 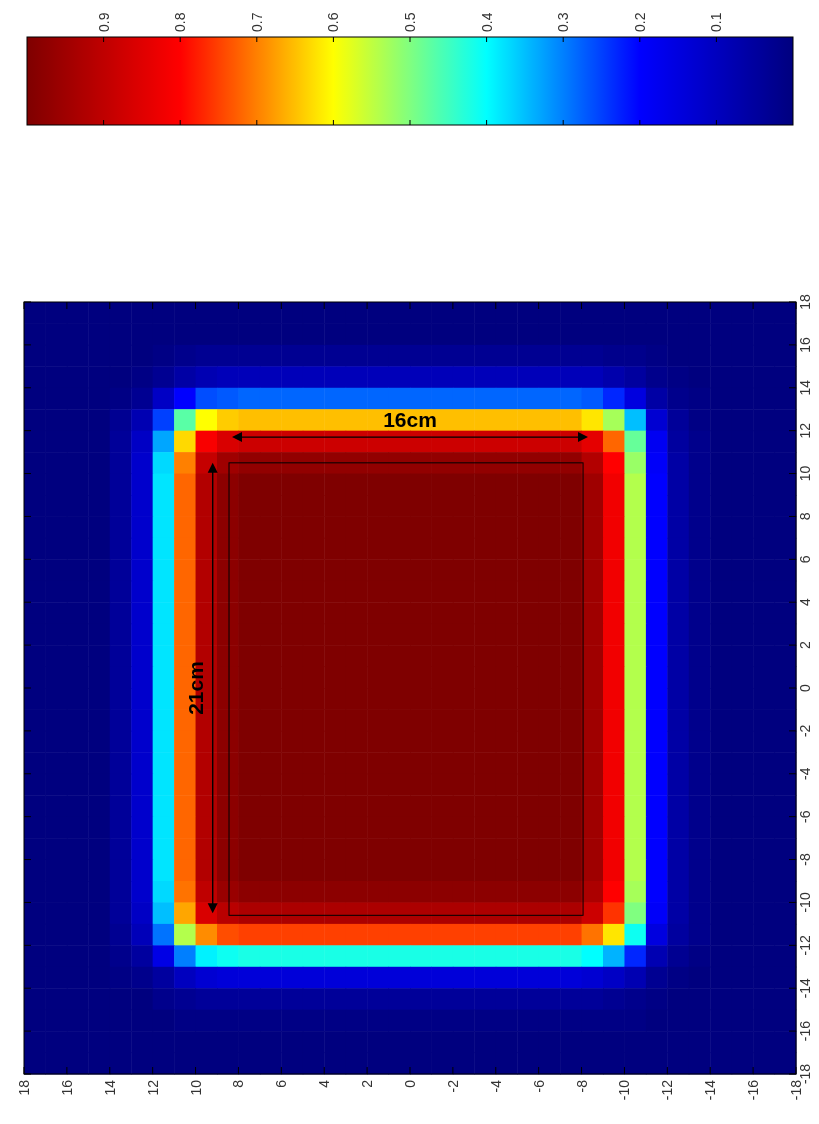 I want to click on annotation: 21cm, so click(x=195, y=688).